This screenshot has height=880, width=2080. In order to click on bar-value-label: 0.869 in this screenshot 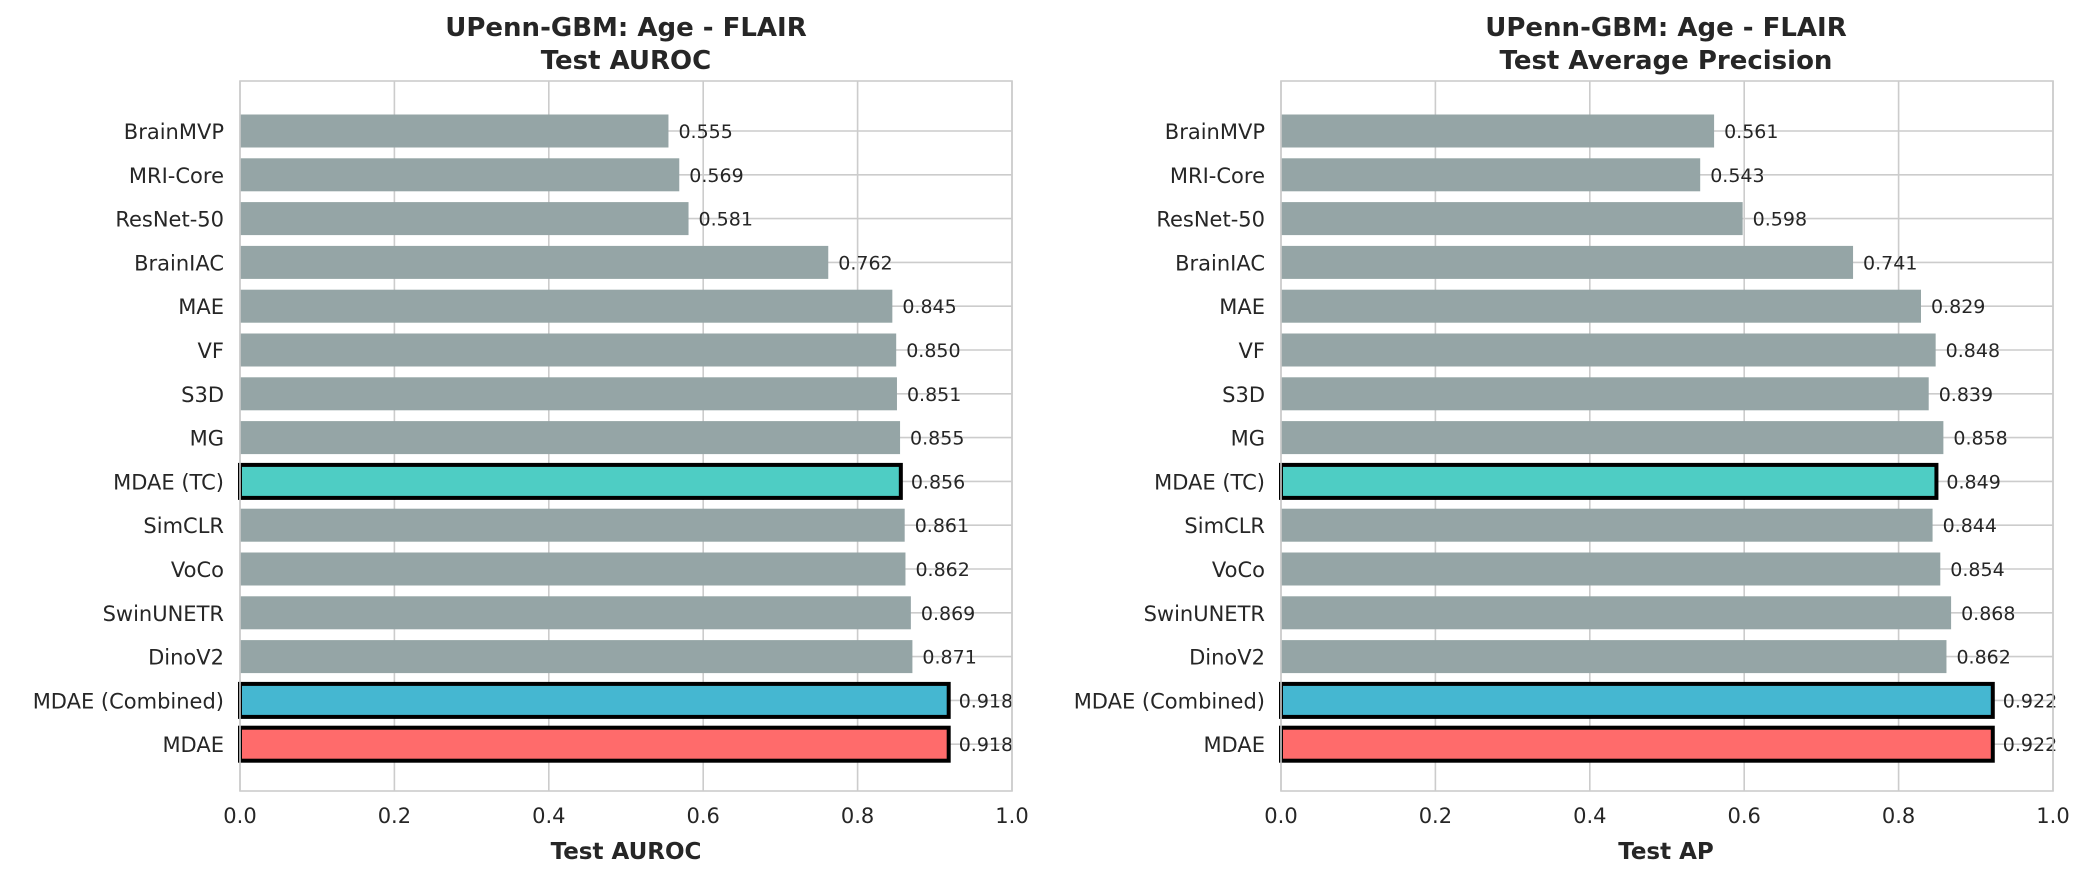, I will do `click(948, 614)`.